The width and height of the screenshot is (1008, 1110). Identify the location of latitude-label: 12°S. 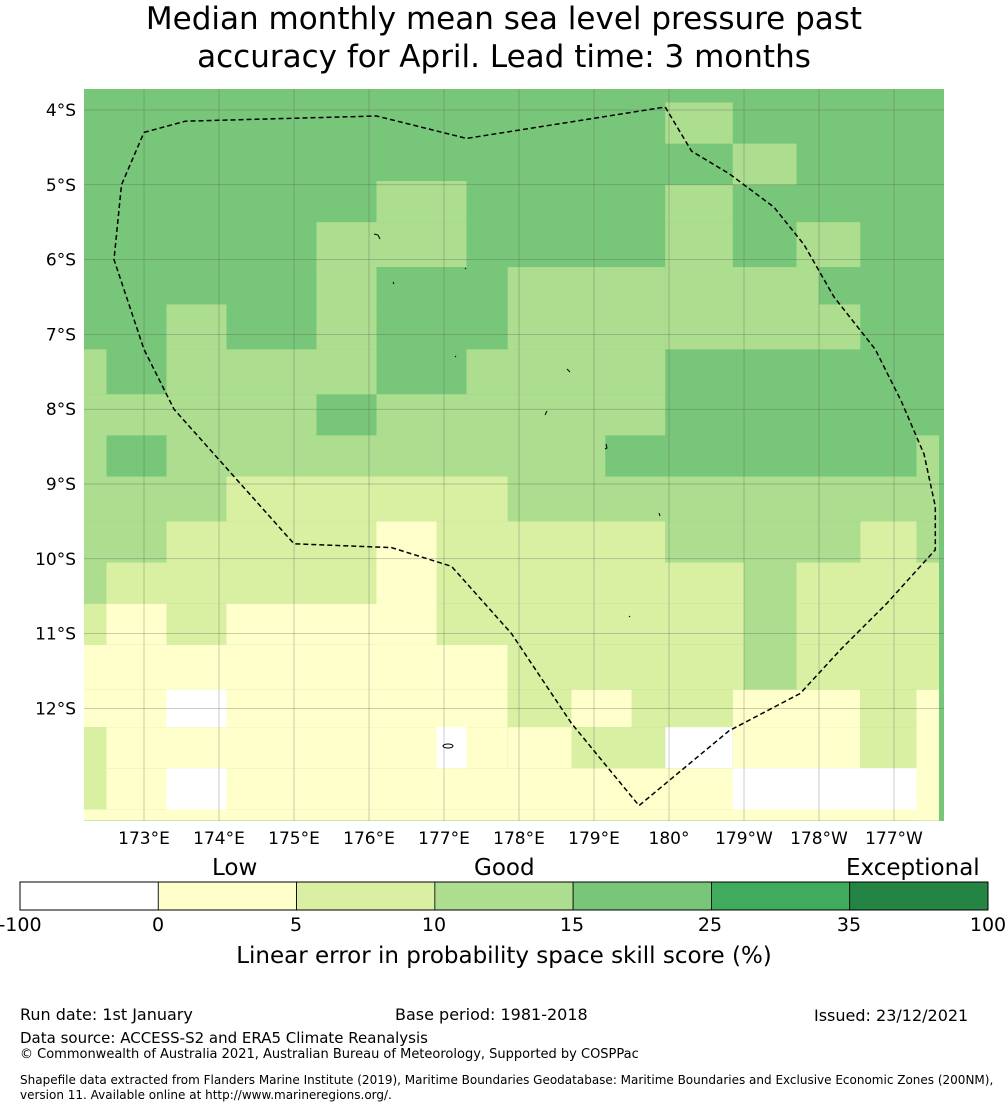
(55, 709).